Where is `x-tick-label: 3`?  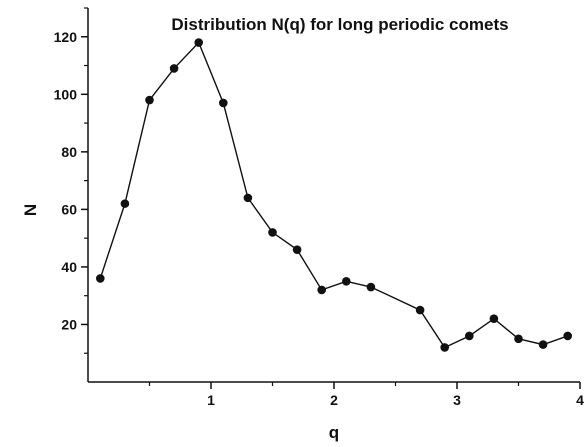
x-tick-label: 3 is located at coordinates (457, 400).